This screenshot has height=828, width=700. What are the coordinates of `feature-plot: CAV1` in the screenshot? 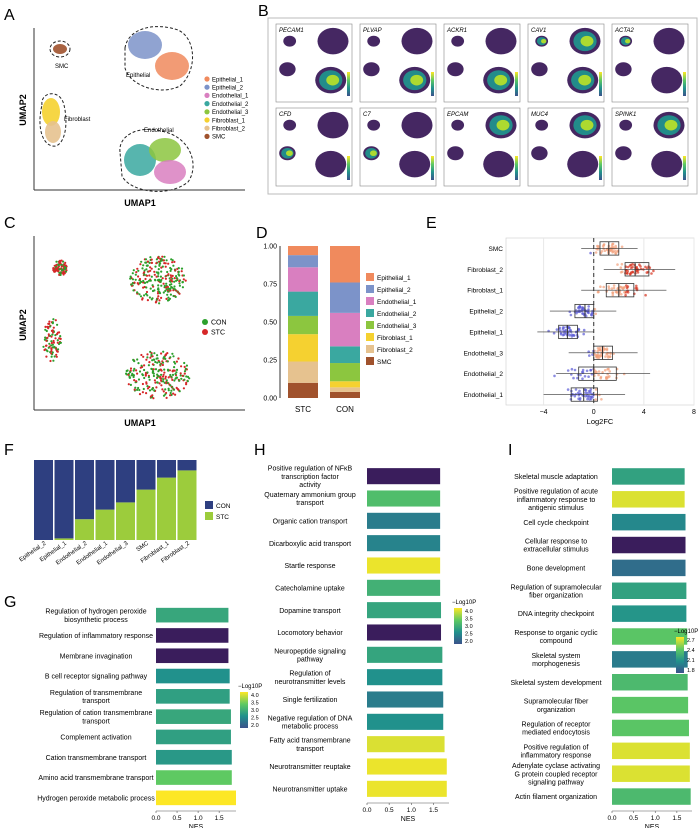 It's located at (566, 63).